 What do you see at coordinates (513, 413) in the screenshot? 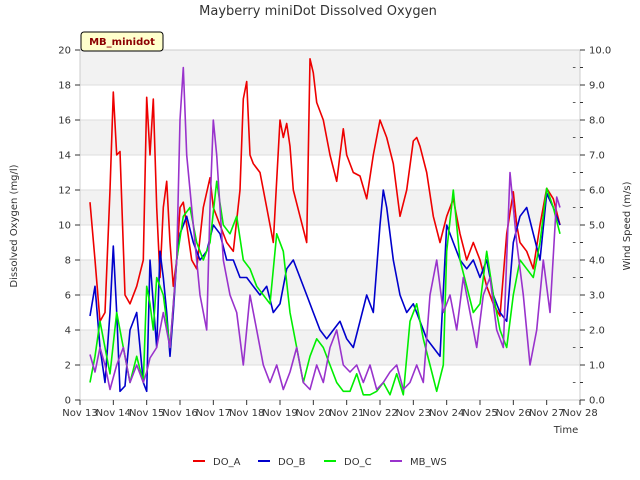
I see `x-tick-label: Nov 26` at bounding box center [513, 413].